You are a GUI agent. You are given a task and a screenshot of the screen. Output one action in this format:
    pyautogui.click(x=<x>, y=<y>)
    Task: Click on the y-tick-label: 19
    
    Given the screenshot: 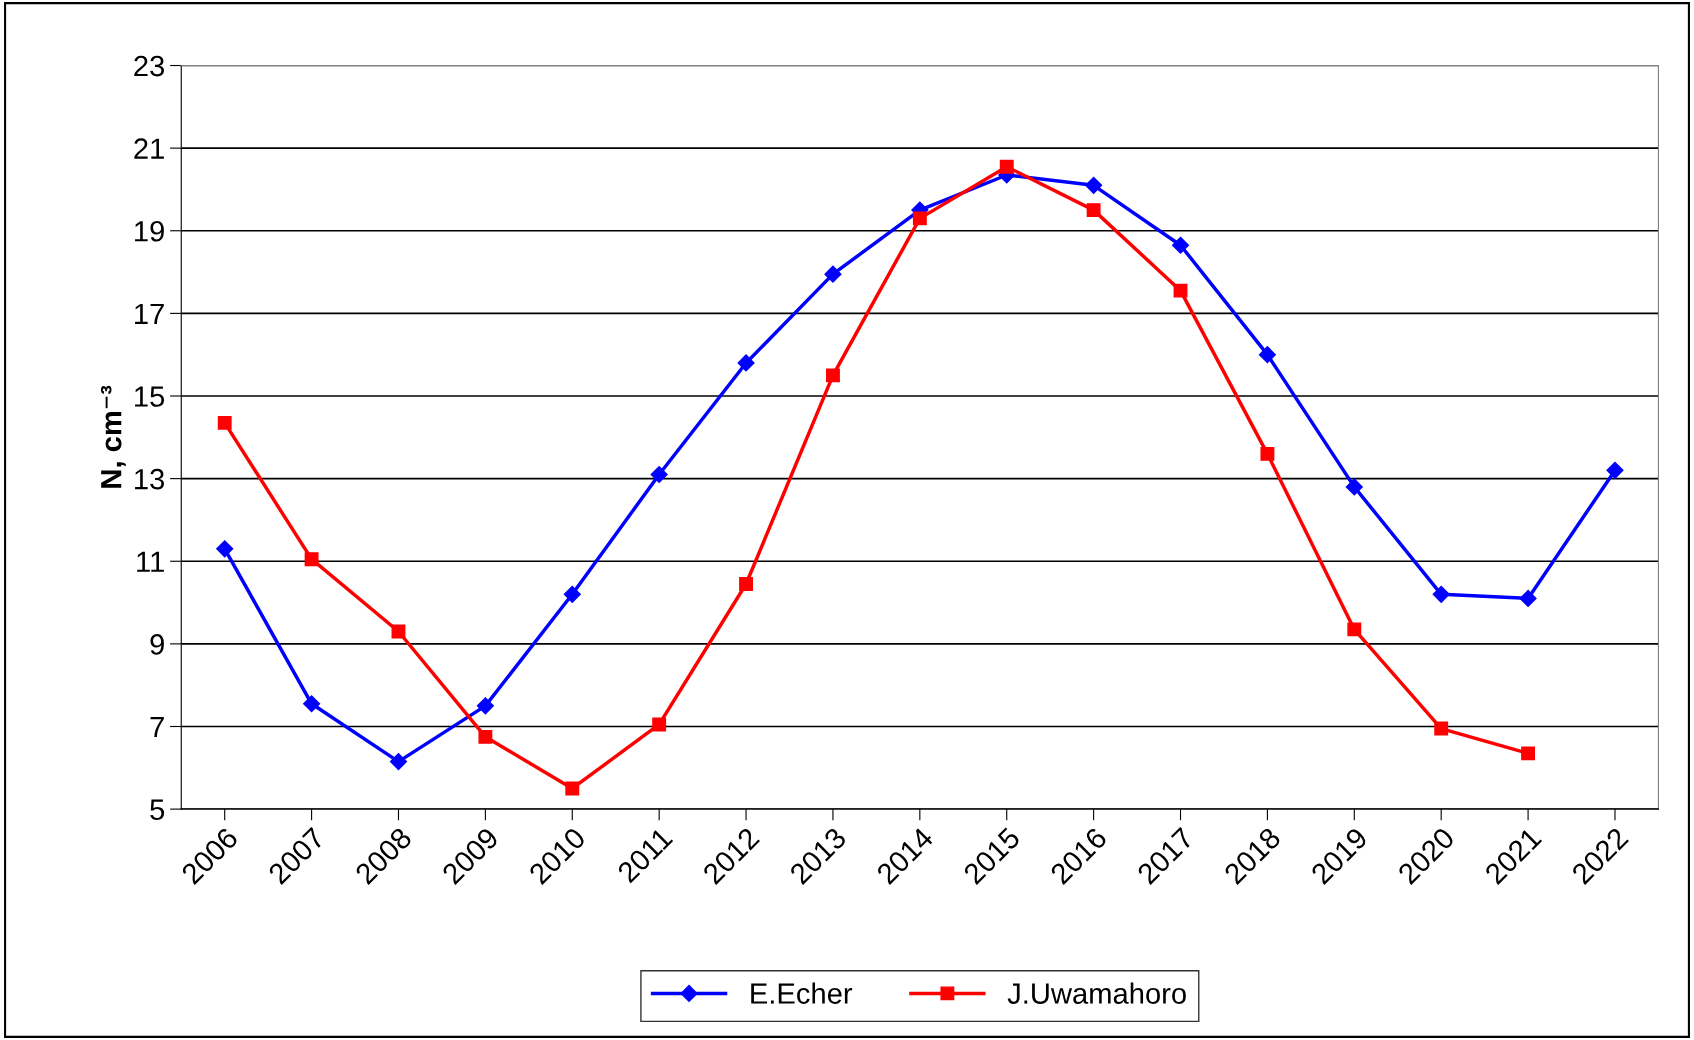 What is the action you would take?
    pyautogui.click(x=149, y=231)
    